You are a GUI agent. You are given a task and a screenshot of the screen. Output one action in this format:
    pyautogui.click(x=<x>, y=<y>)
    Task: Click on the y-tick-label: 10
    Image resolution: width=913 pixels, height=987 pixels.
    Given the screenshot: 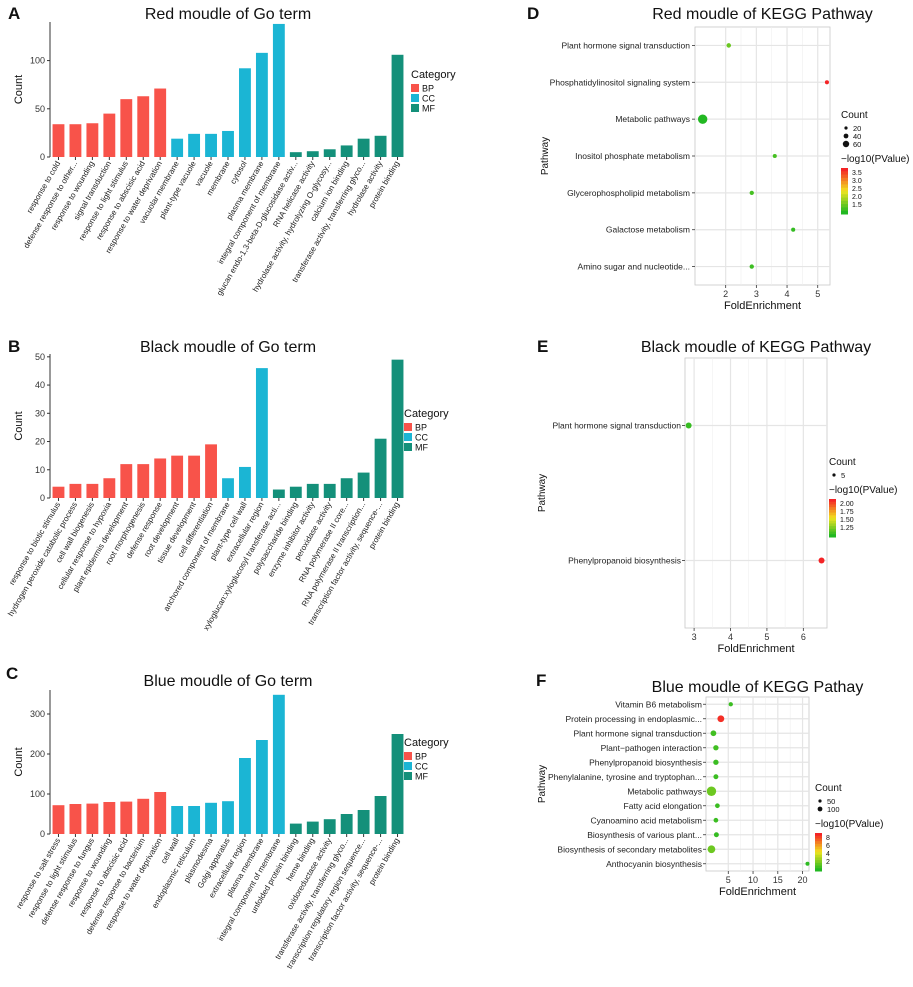 What is the action you would take?
    pyautogui.click(x=40, y=470)
    